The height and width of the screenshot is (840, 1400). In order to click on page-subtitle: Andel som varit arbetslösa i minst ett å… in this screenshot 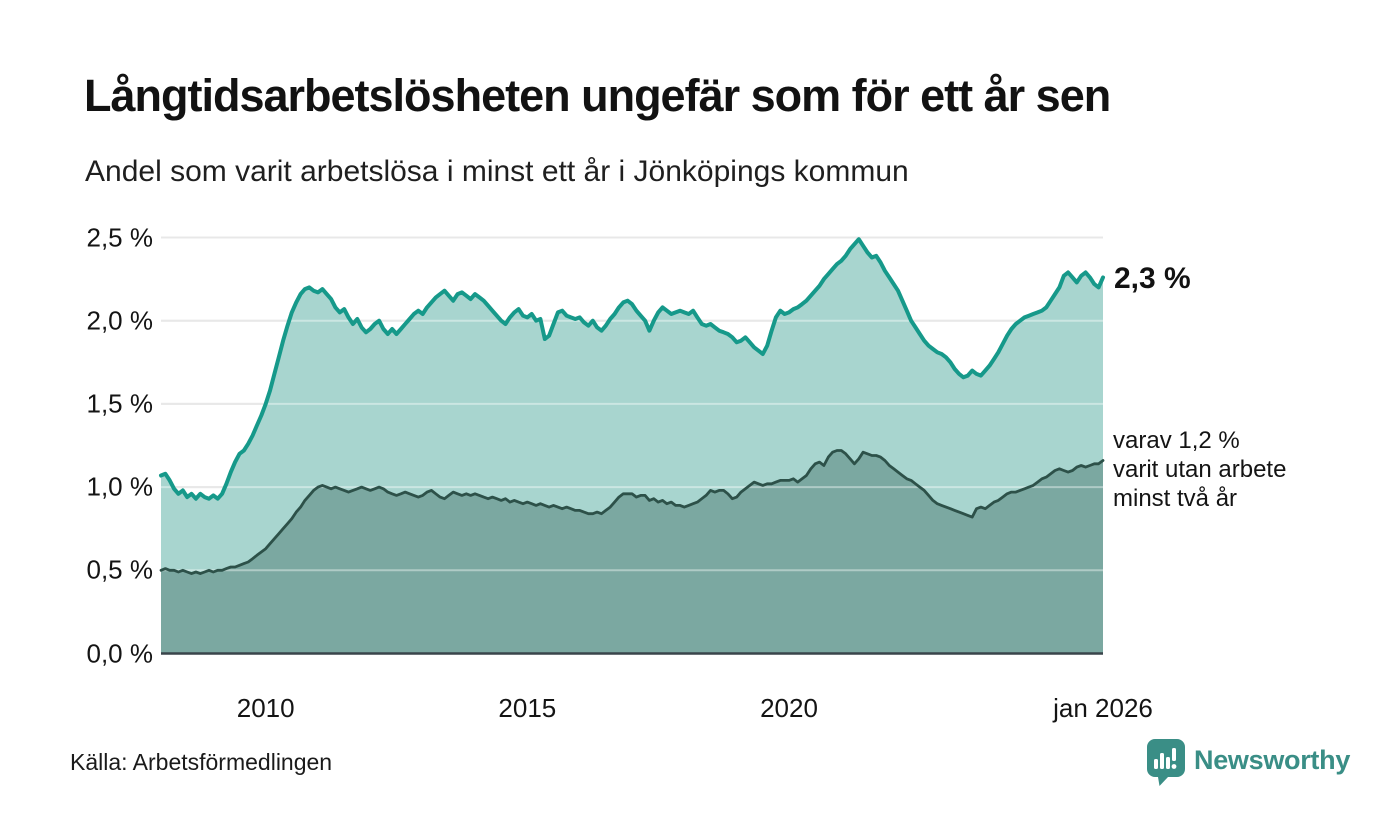, I will do `click(497, 171)`.